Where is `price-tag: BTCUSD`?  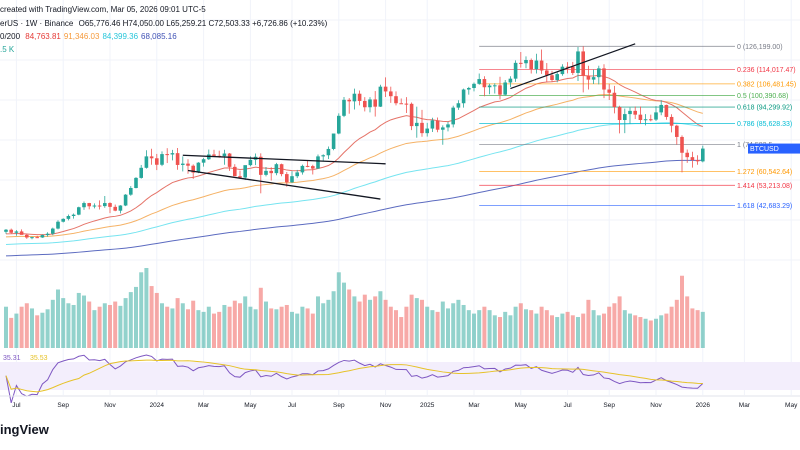
price-tag: BTCUSD is located at coordinates (774, 148).